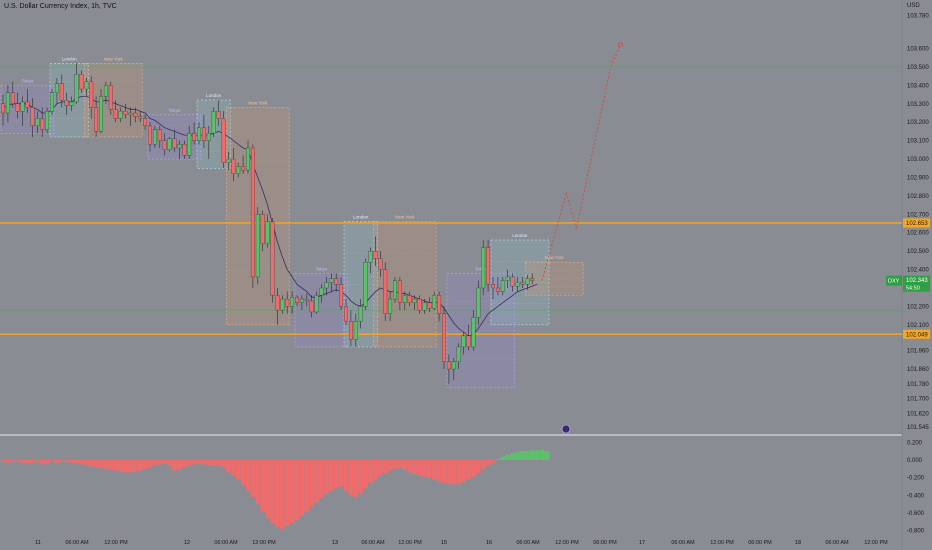 The width and height of the screenshot is (932, 550). Describe the element at coordinates (555, 257) in the screenshot. I see `session-label: New York` at that location.